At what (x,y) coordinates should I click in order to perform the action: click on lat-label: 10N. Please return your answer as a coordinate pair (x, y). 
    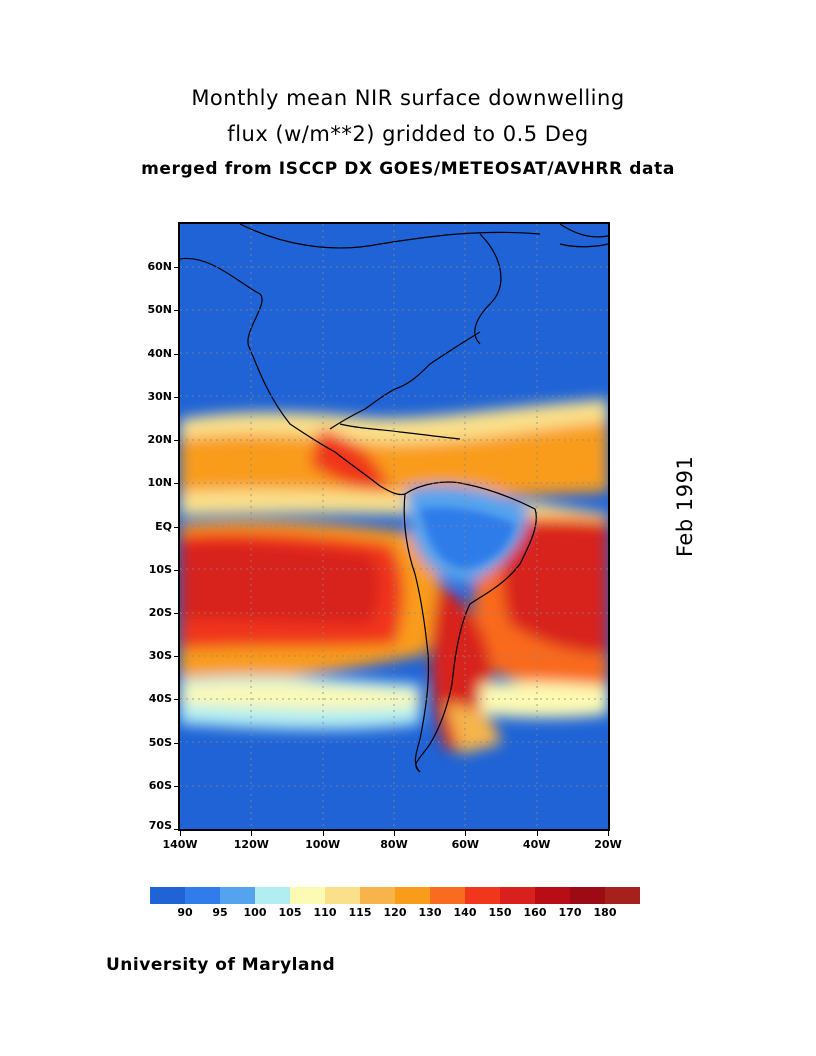
    Looking at the image, I should click on (159, 483).